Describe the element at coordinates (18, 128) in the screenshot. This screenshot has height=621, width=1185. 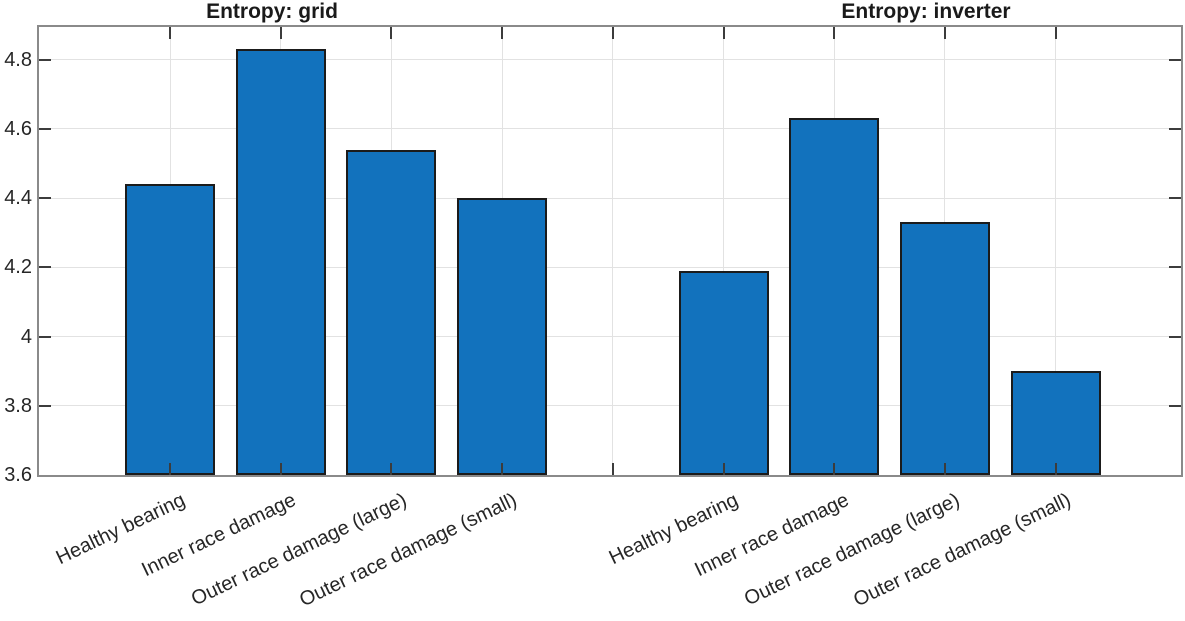
I see `y-tick-label: 4.6` at that location.